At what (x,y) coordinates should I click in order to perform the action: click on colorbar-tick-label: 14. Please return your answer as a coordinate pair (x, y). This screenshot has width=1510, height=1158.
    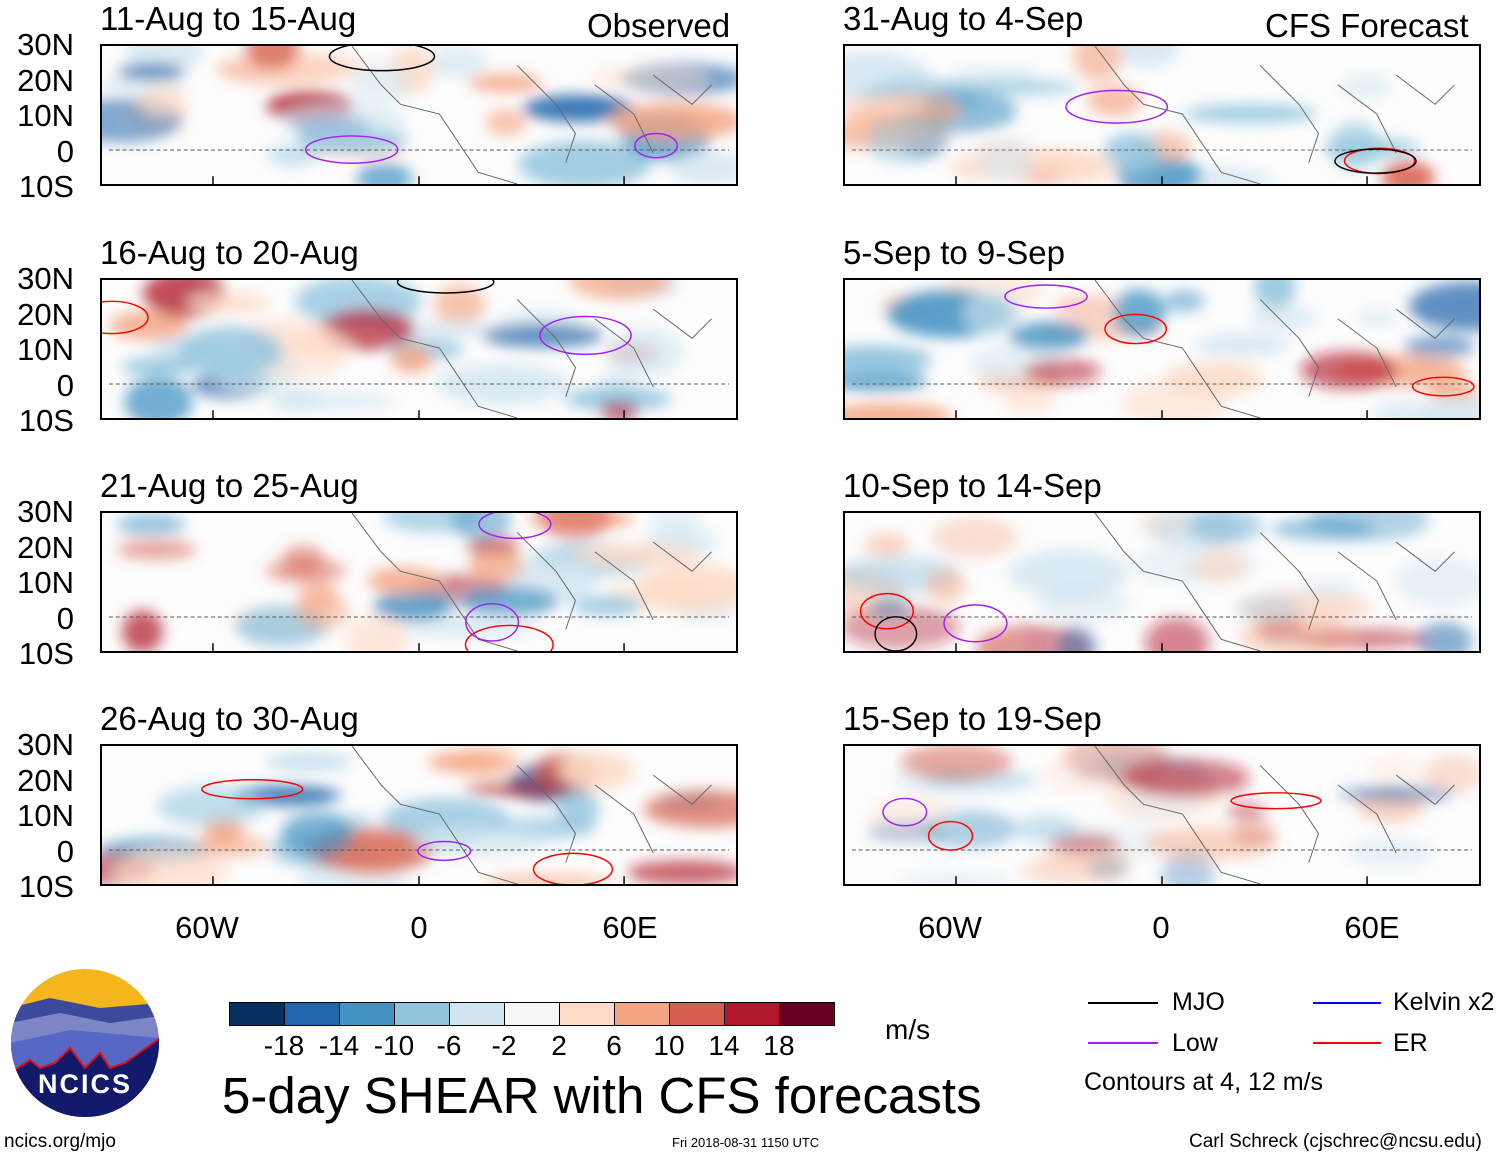
    Looking at the image, I should click on (724, 1045).